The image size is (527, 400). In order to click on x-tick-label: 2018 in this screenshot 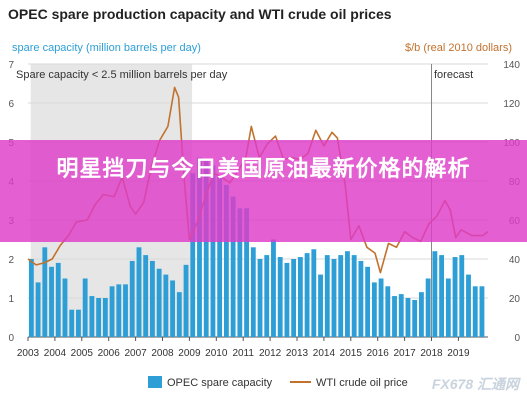, I will do `click(431, 353)`.